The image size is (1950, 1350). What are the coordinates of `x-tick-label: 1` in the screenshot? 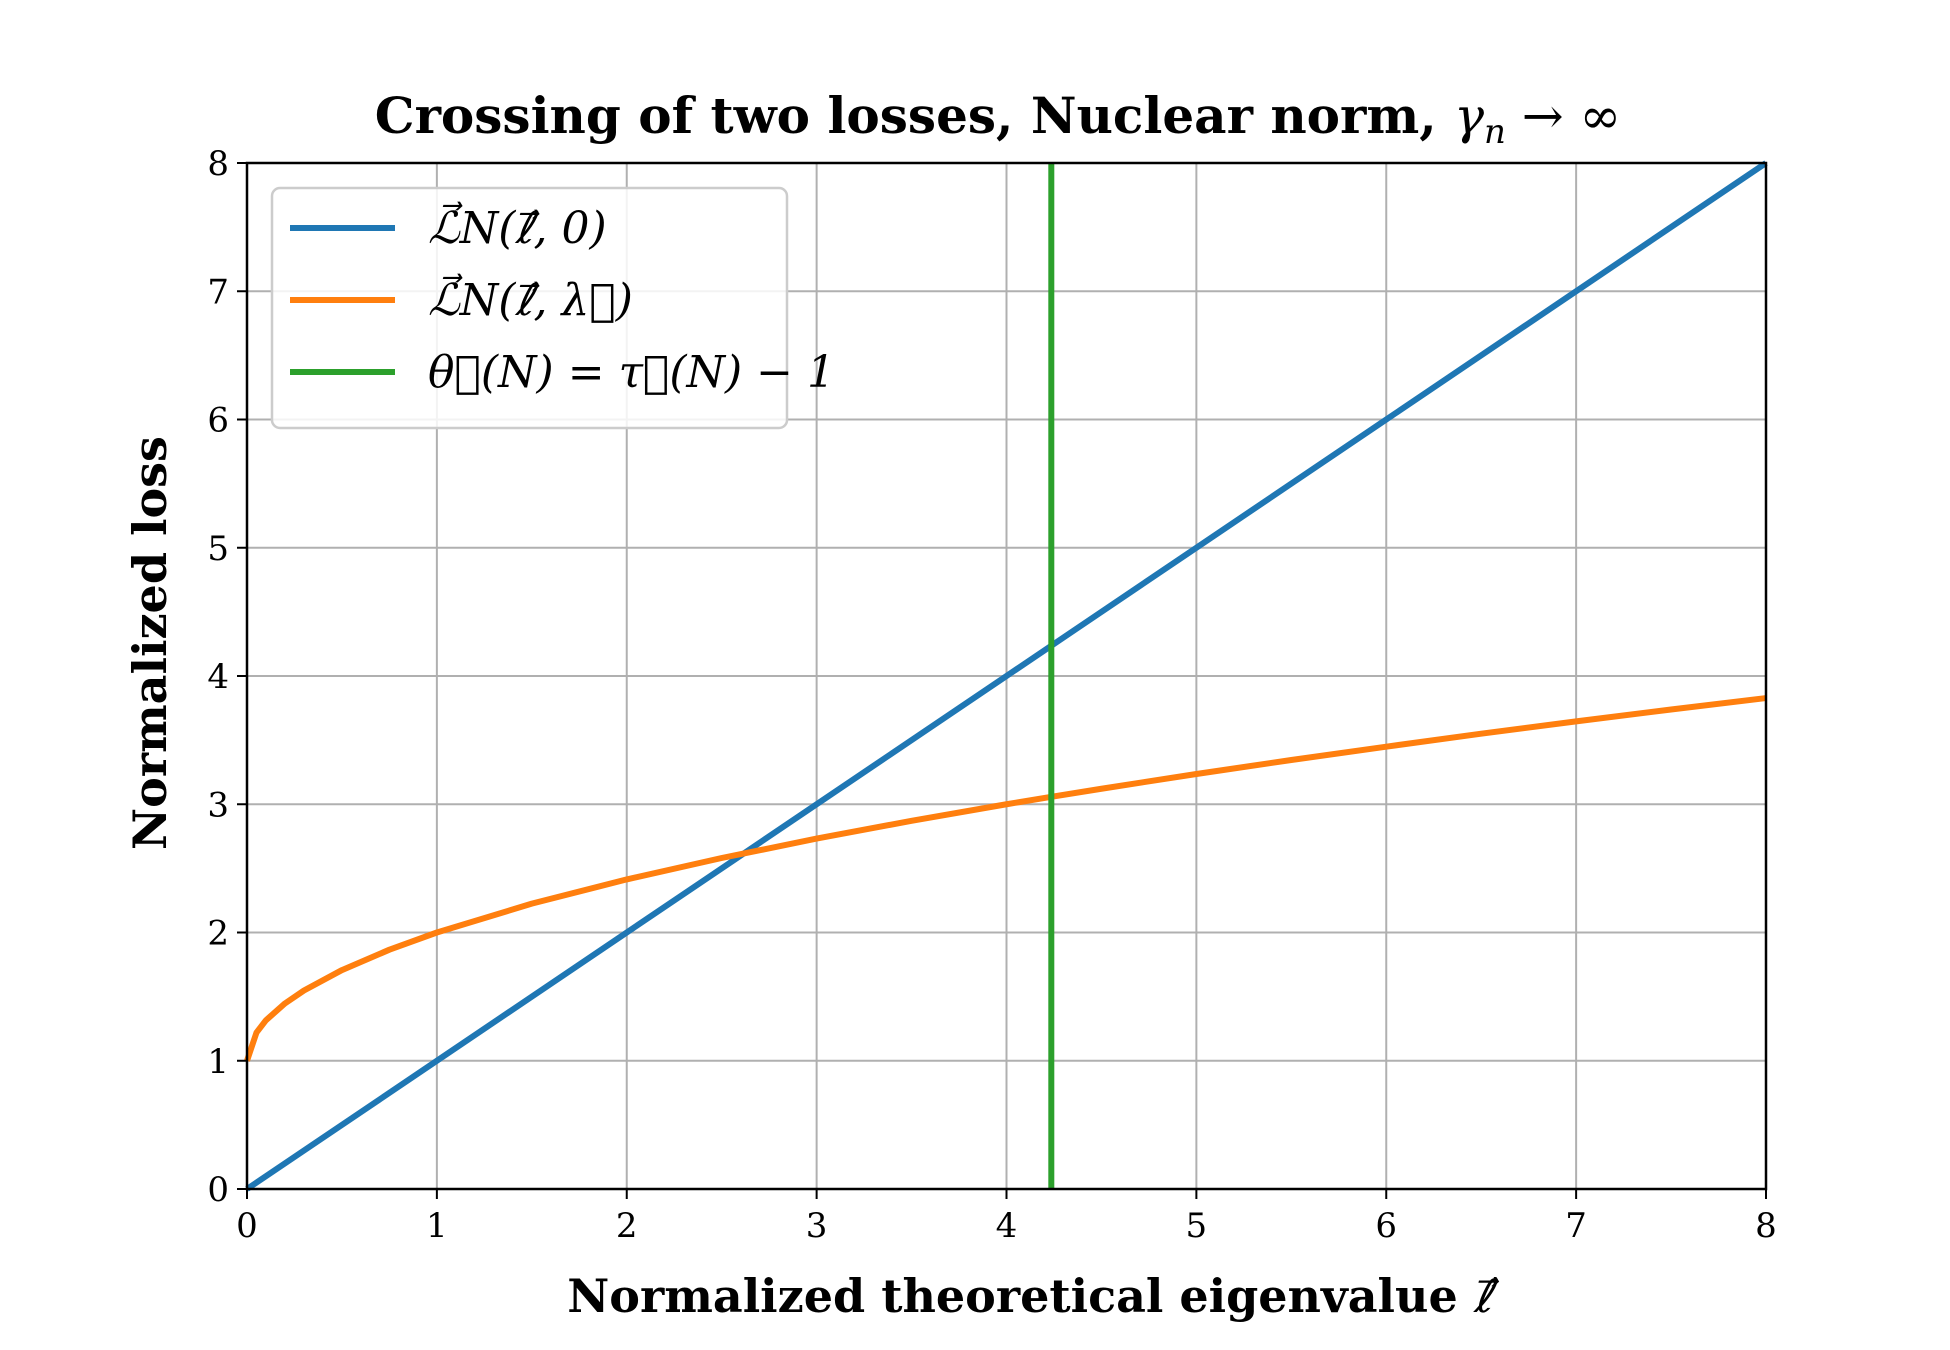 It's located at (437, 1226).